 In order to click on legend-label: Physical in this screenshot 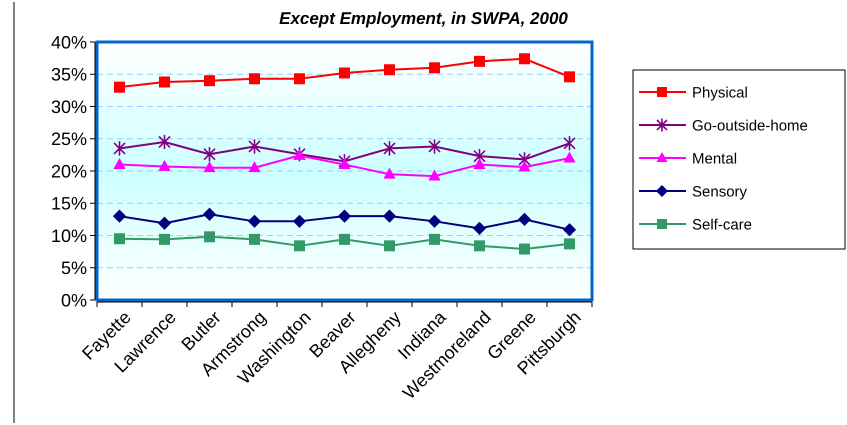, I will do `click(720, 93)`.